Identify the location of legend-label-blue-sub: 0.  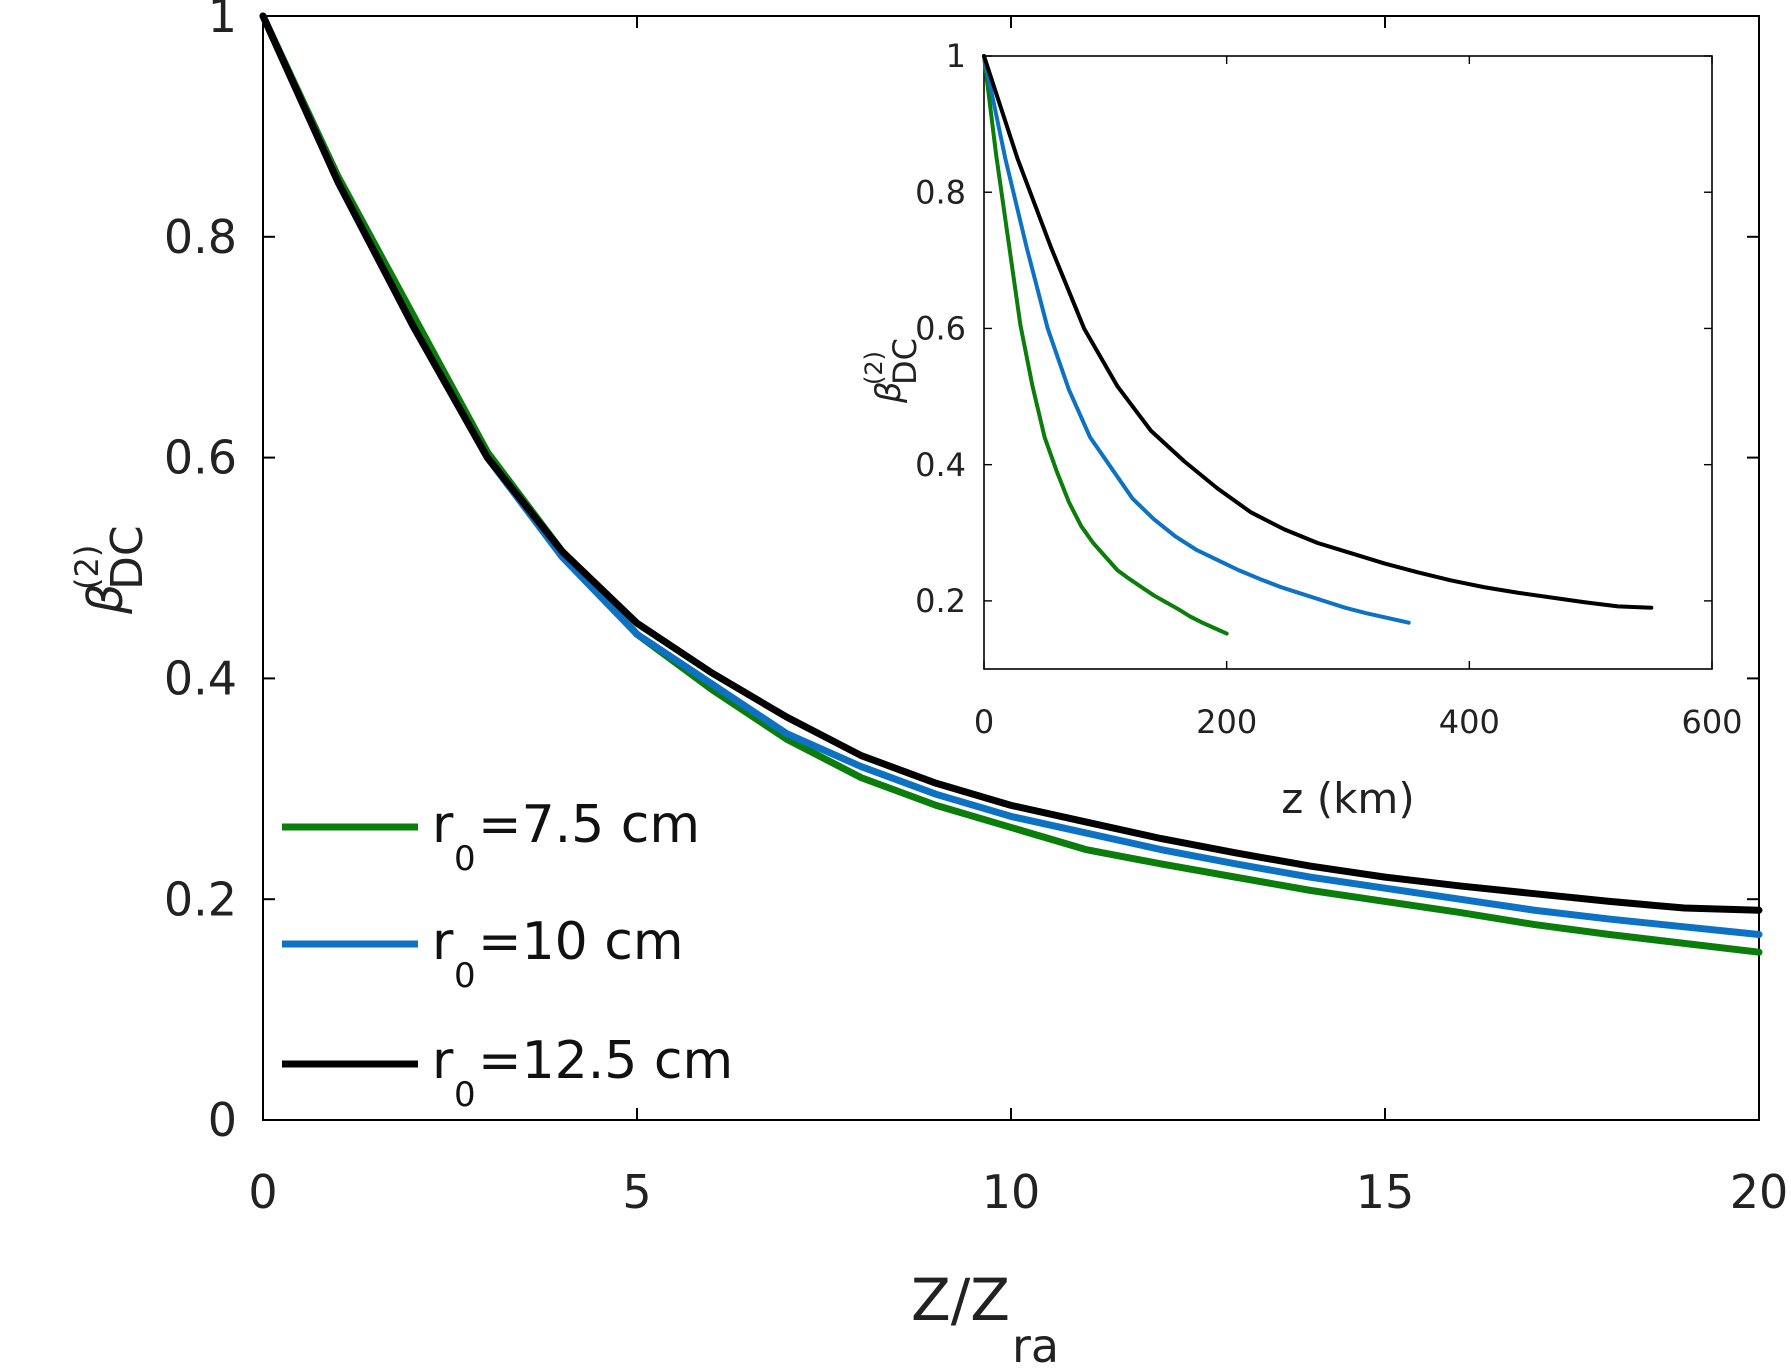
(465, 976).